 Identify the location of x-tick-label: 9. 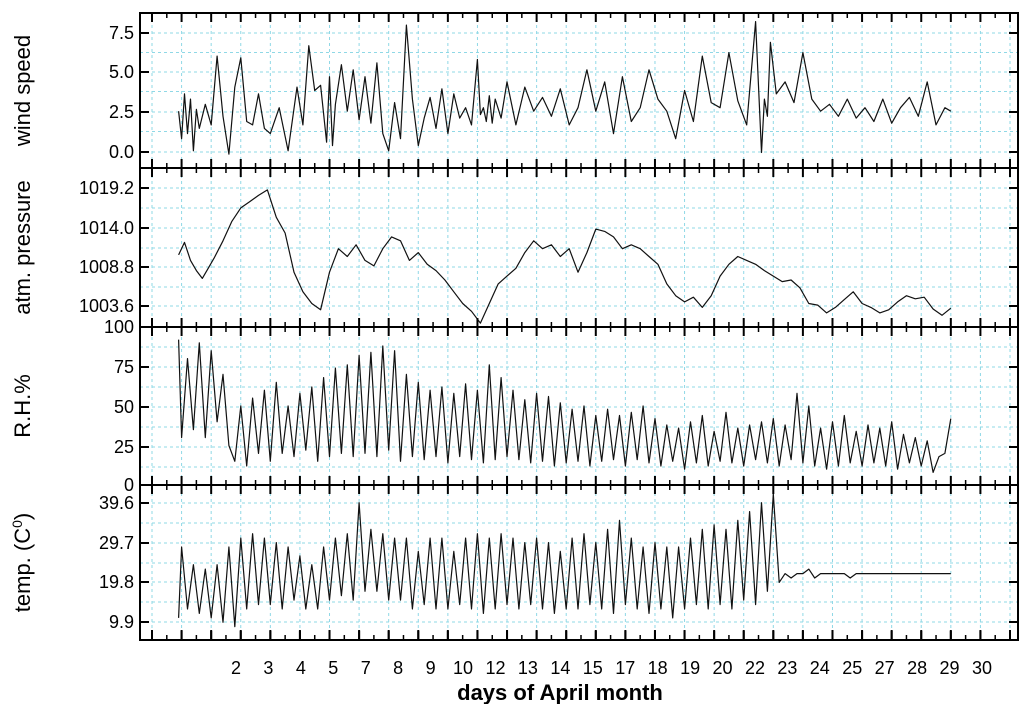
(431, 668).